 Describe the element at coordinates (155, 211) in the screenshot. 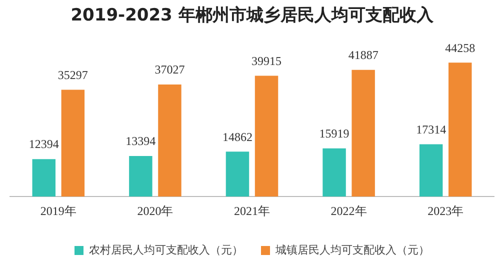

I see `x-tick-label: 2020年` at that location.